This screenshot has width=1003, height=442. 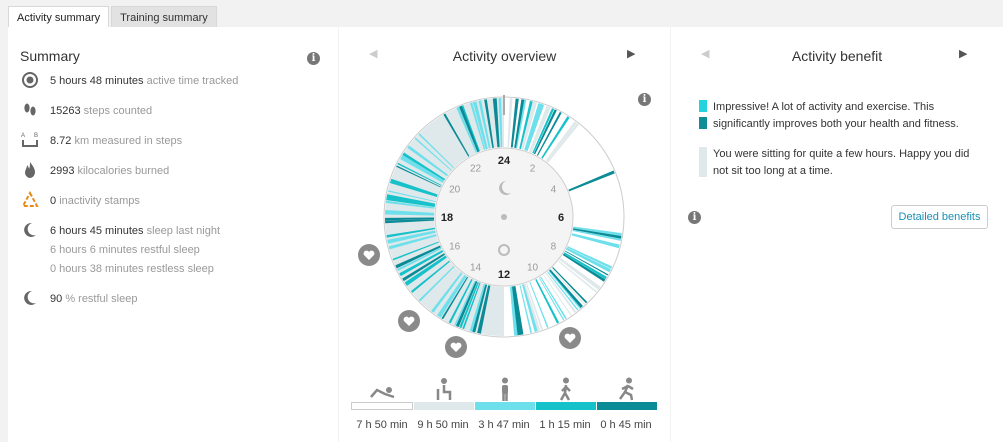 What do you see at coordinates (939, 217) in the screenshot?
I see `detailed-benefits-button: Detailed benefits` at bounding box center [939, 217].